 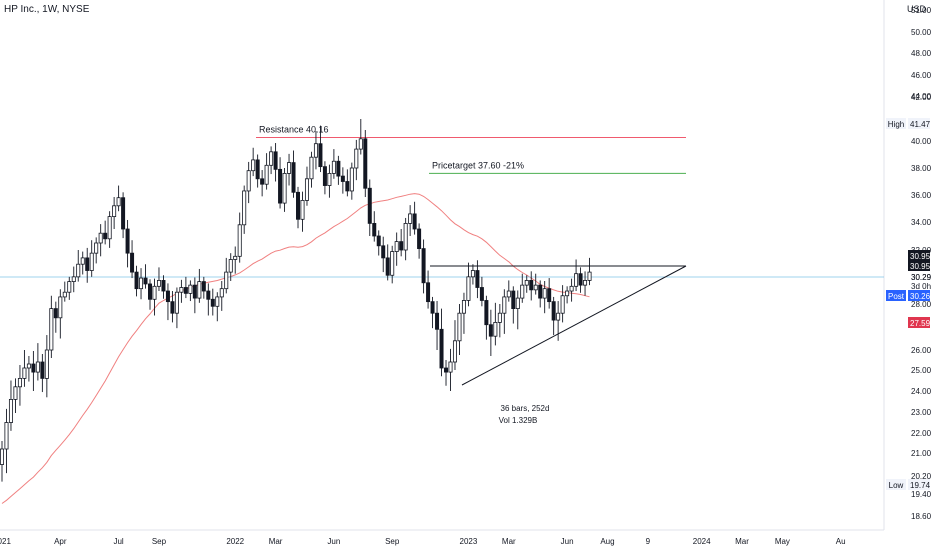 I want to click on triangle-support-line, so click(x=574, y=325).